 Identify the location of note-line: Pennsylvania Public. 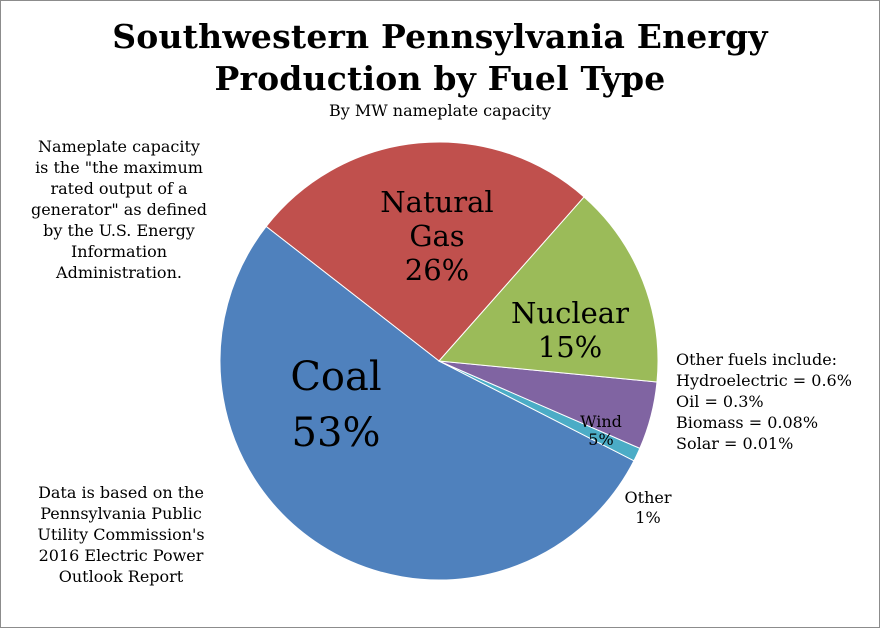
(121, 513).